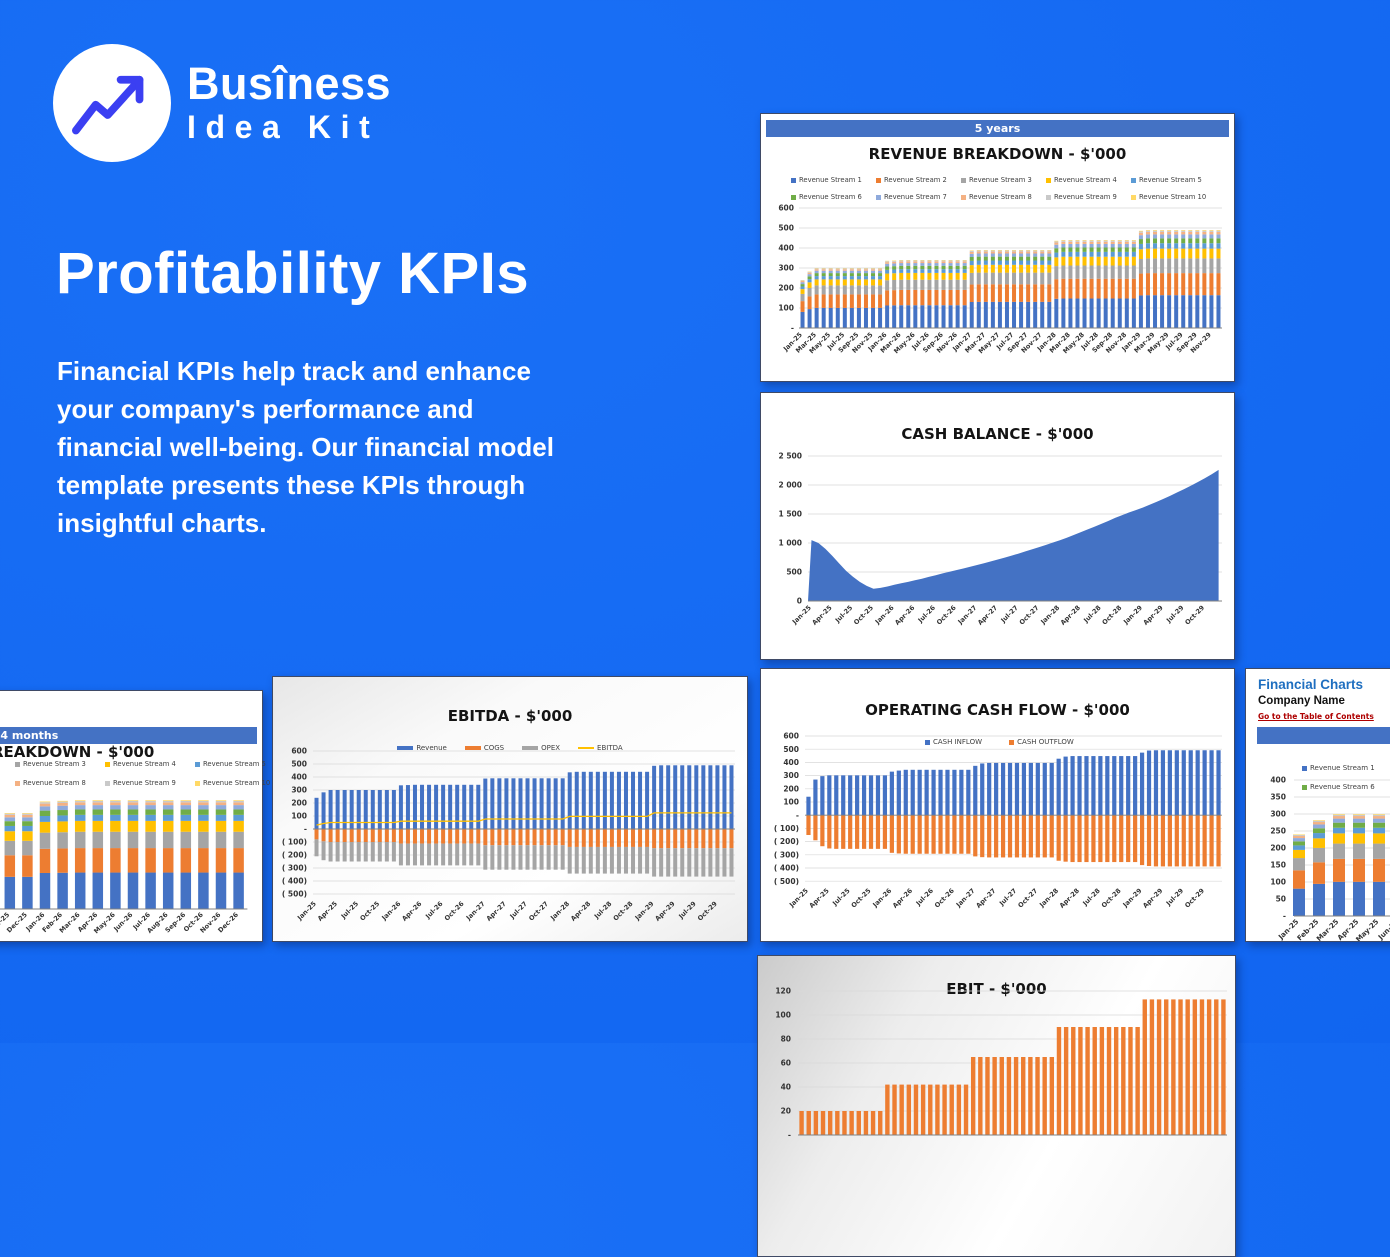 This screenshot has height=1257, width=1390. What do you see at coordinates (786, 1063) in the screenshot?
I see `svg-text: 60` at bounding box center [786, 1063].